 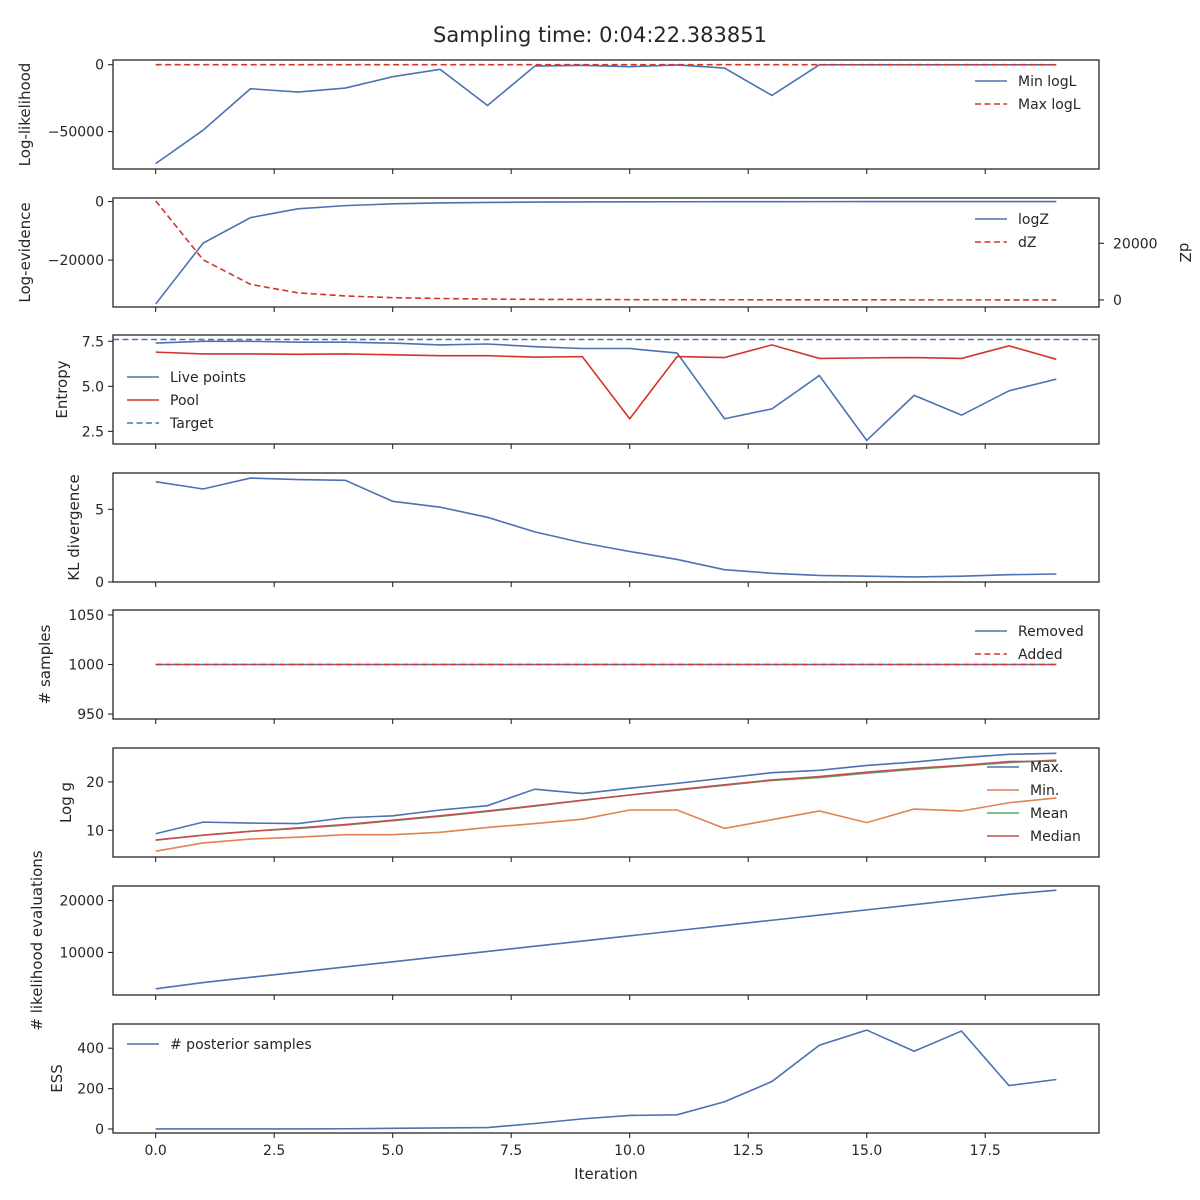 I want to click on panel-6: 10 20 Log g Max. Min. Mean Median, so click(x=578, y=804).